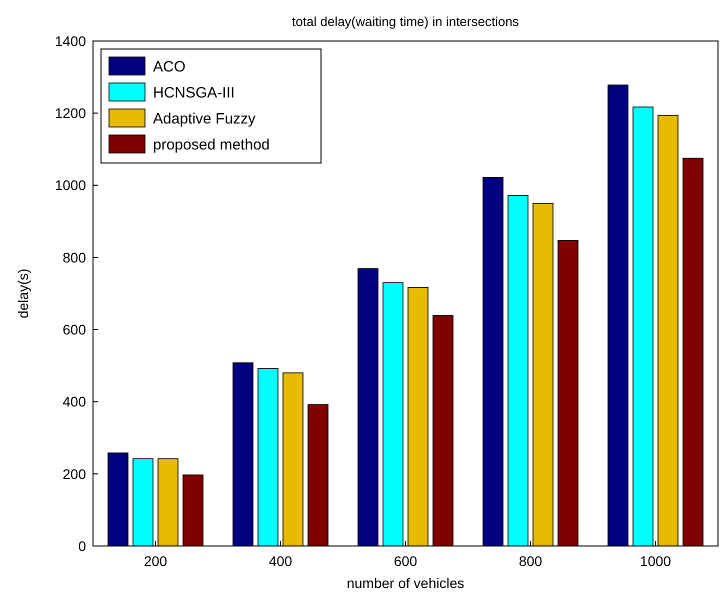  What do you see at coordinates (204, 119) in the screenshot?
I see `legend-label: Adaptive Fuzzy` at bounding box center [204, 119].